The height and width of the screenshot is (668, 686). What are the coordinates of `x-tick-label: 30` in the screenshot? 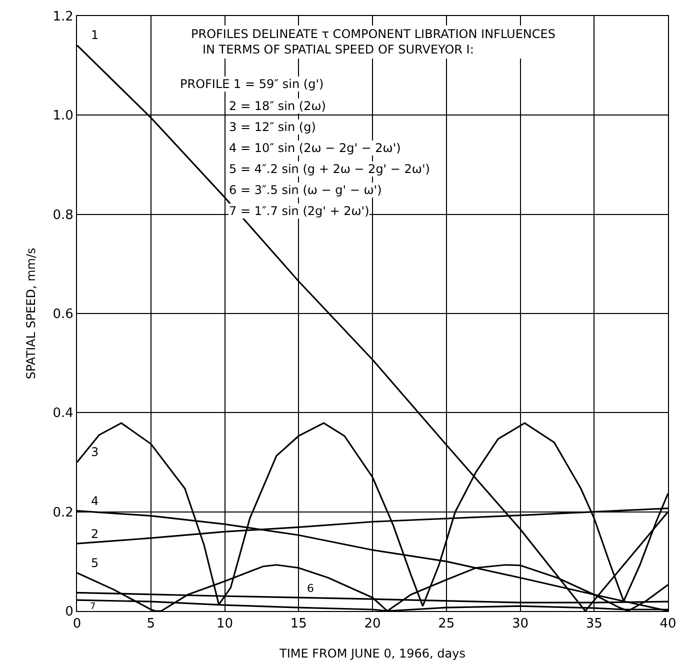 It's located at (520, 624).